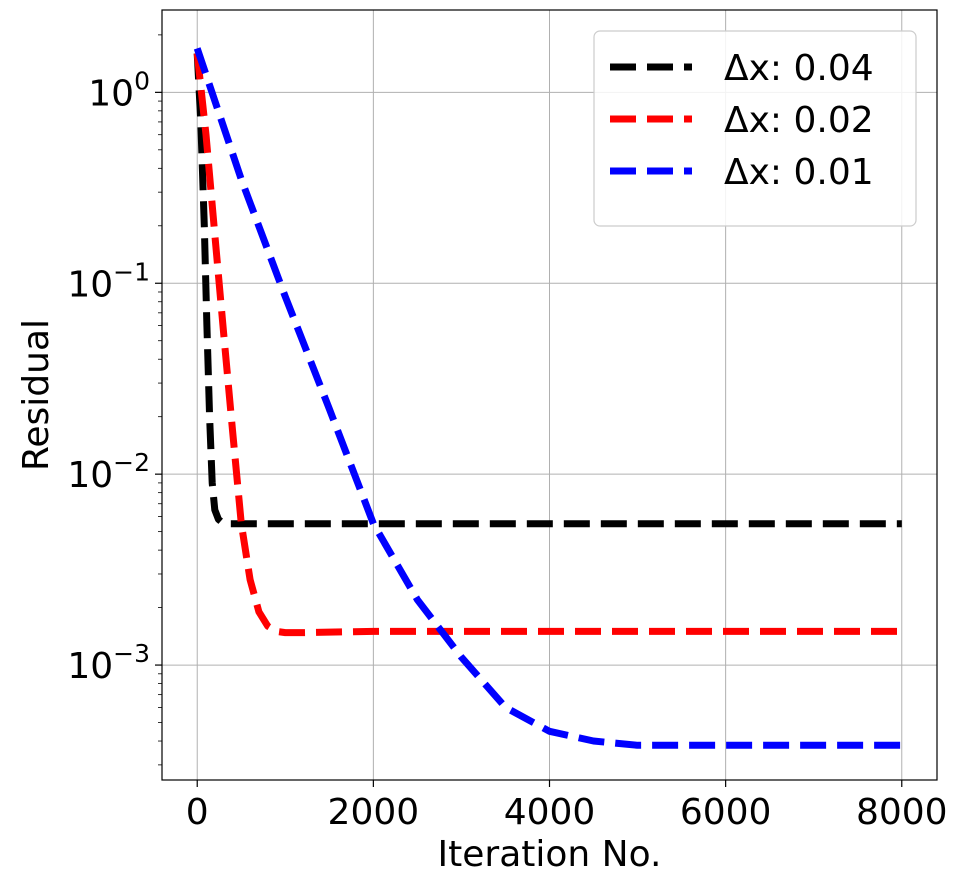 This screenshot has width=964, height=885. I want to click on y-tick-exponent: −2, so click(131, 462).